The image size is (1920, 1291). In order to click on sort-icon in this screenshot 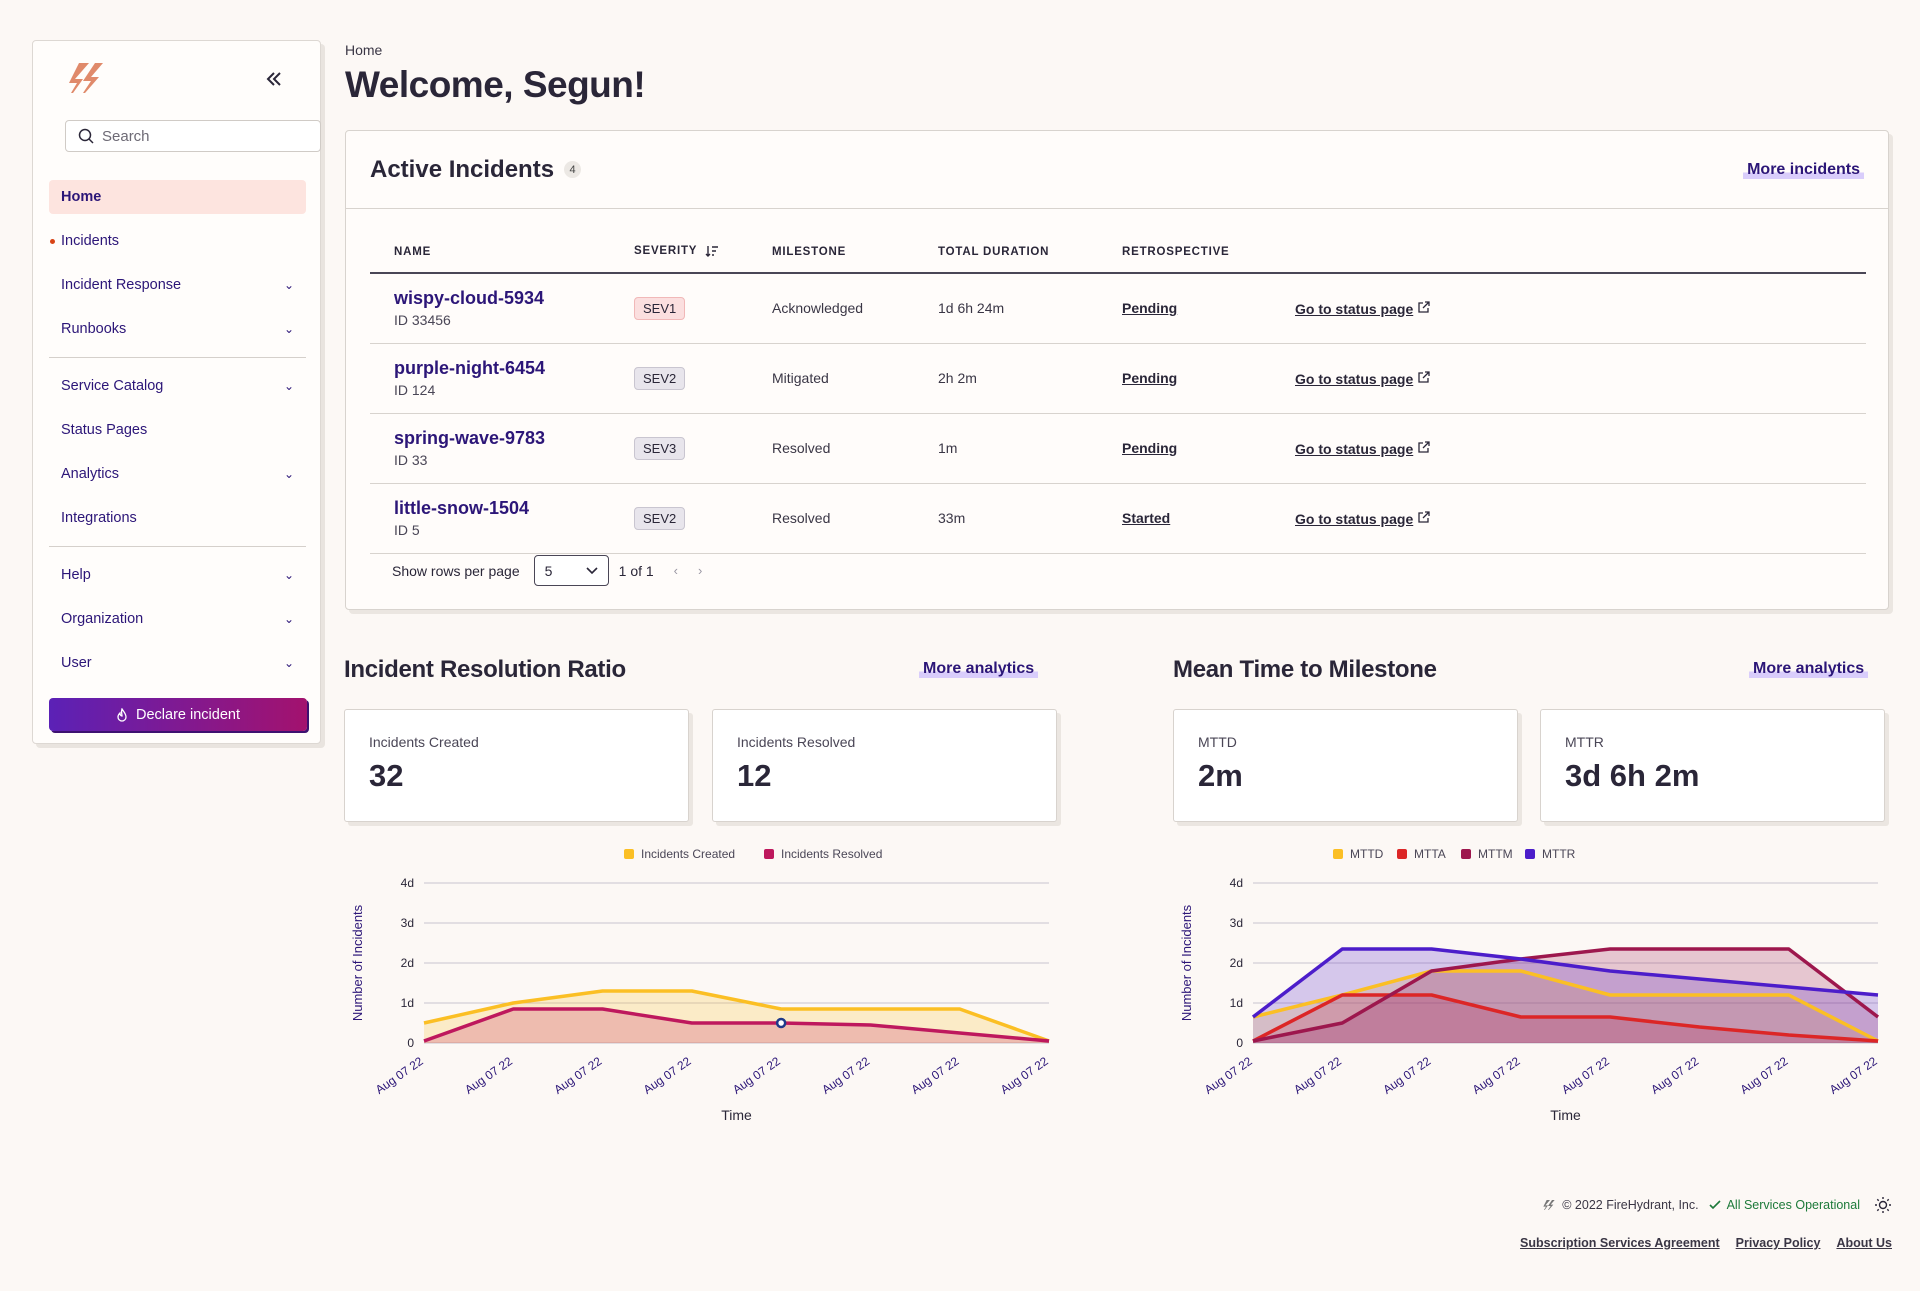, I will do `click(712, 251)`.